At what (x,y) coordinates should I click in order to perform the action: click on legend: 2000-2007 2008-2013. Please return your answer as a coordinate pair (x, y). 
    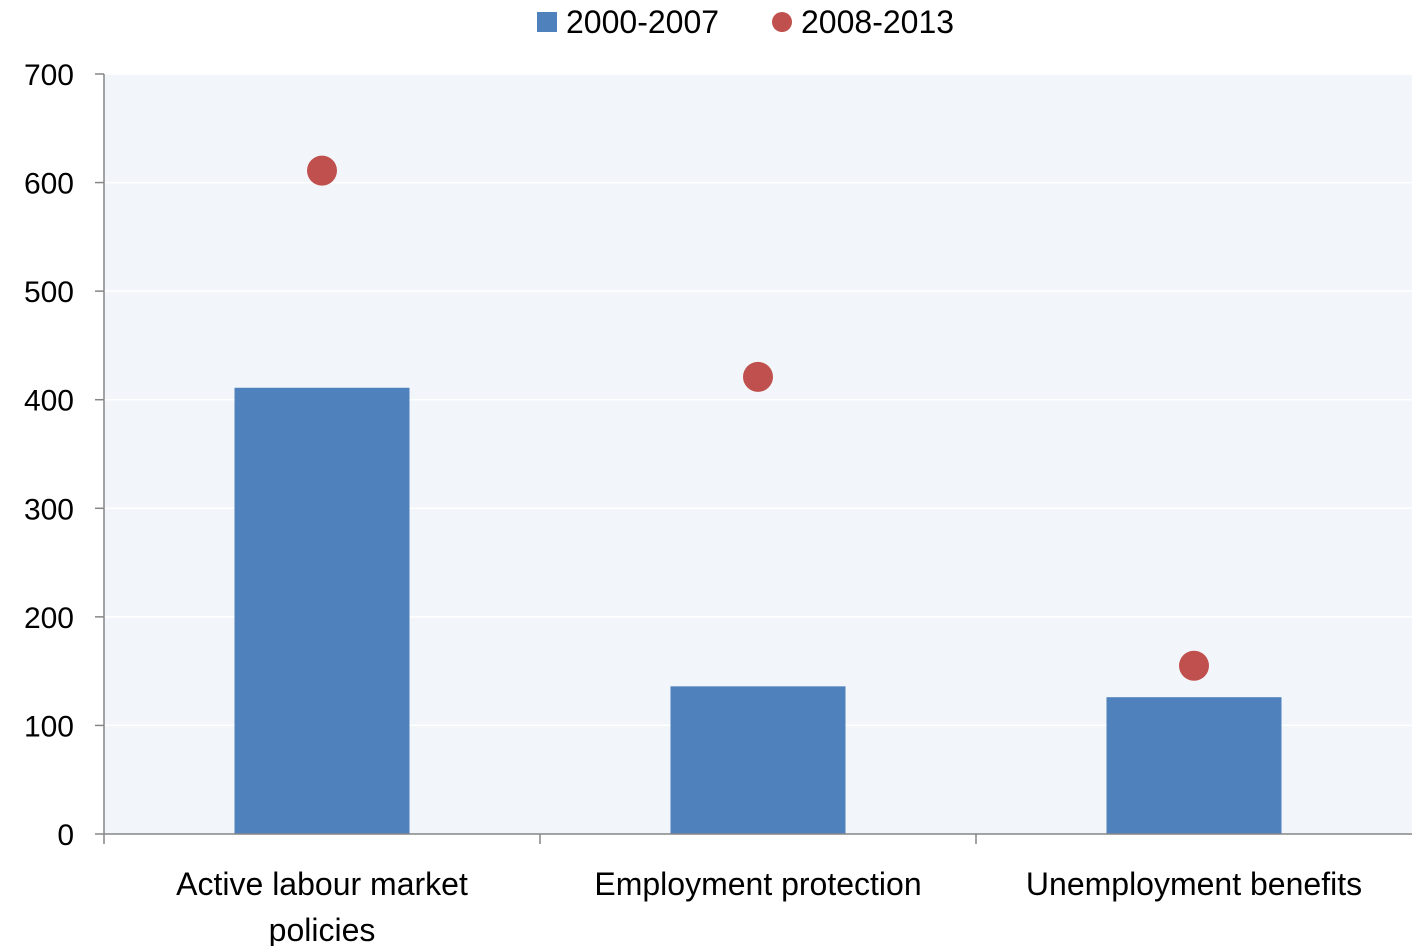
    Looking at the image, I should click on (745, 22).